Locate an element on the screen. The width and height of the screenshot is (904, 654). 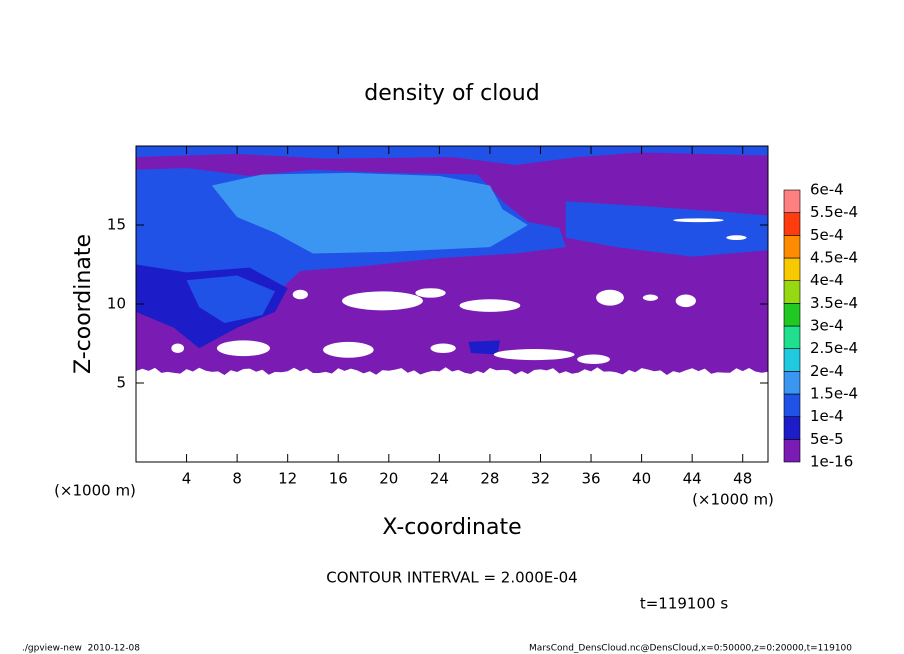
time-label: t=119100 s is located at coordinates (684, 604).